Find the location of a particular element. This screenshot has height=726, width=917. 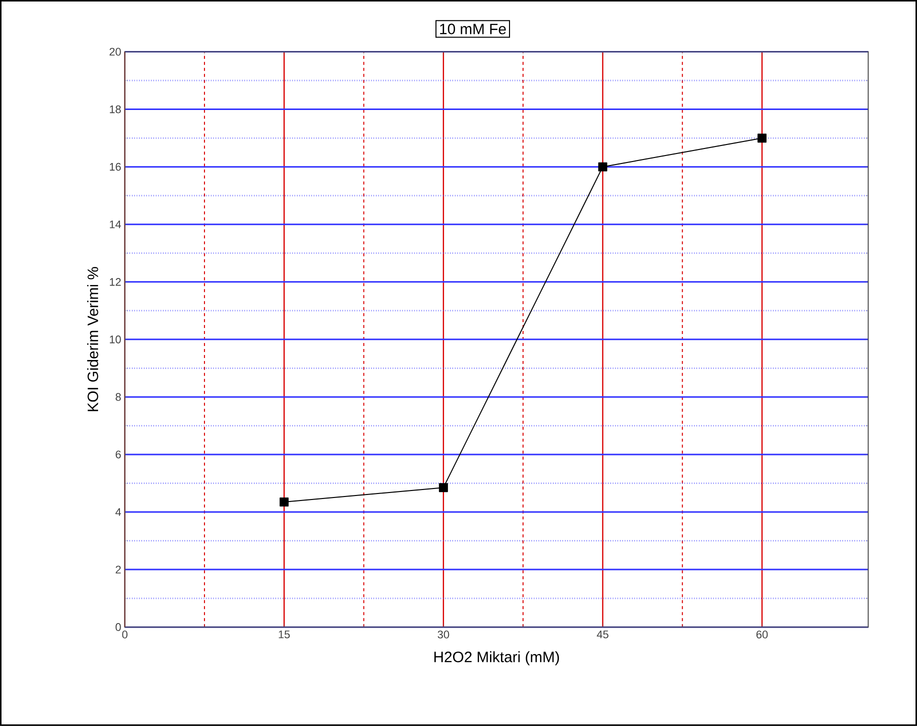

x-tick-label: 0 is located at coordinates (125, 634).